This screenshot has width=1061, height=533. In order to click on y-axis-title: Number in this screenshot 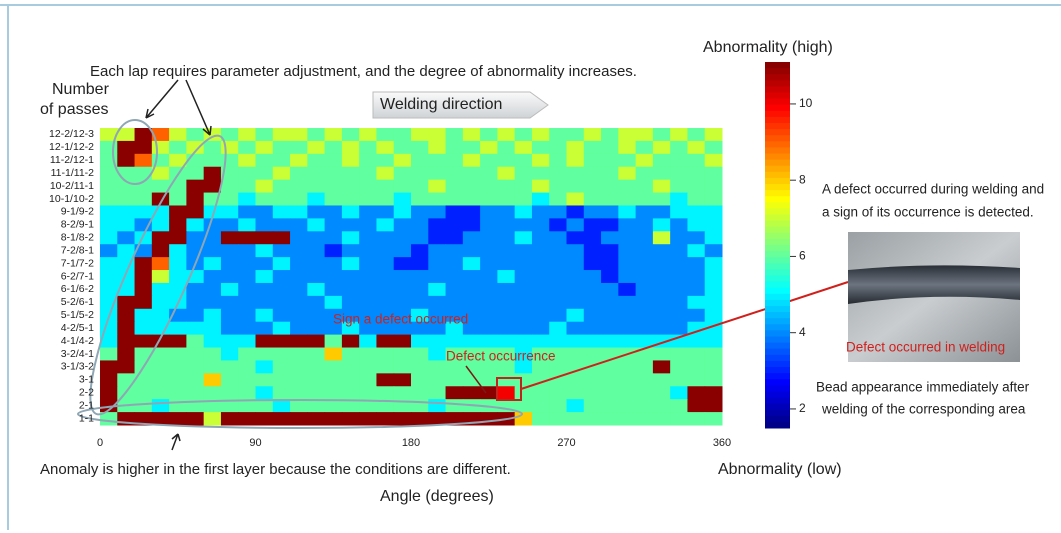, I will do `click(81, 89)`.